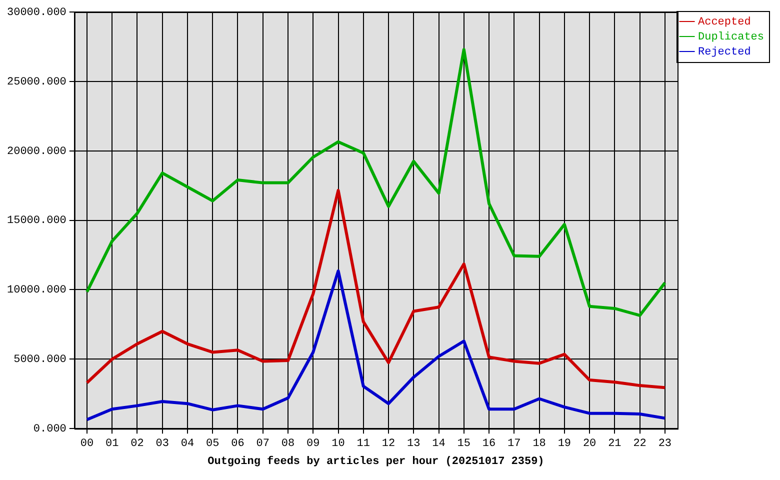 The image size is (780, 480). Describe the element at coordinates (413, 444) in the screenshot. I see `x-tick-label: 13` at that location.